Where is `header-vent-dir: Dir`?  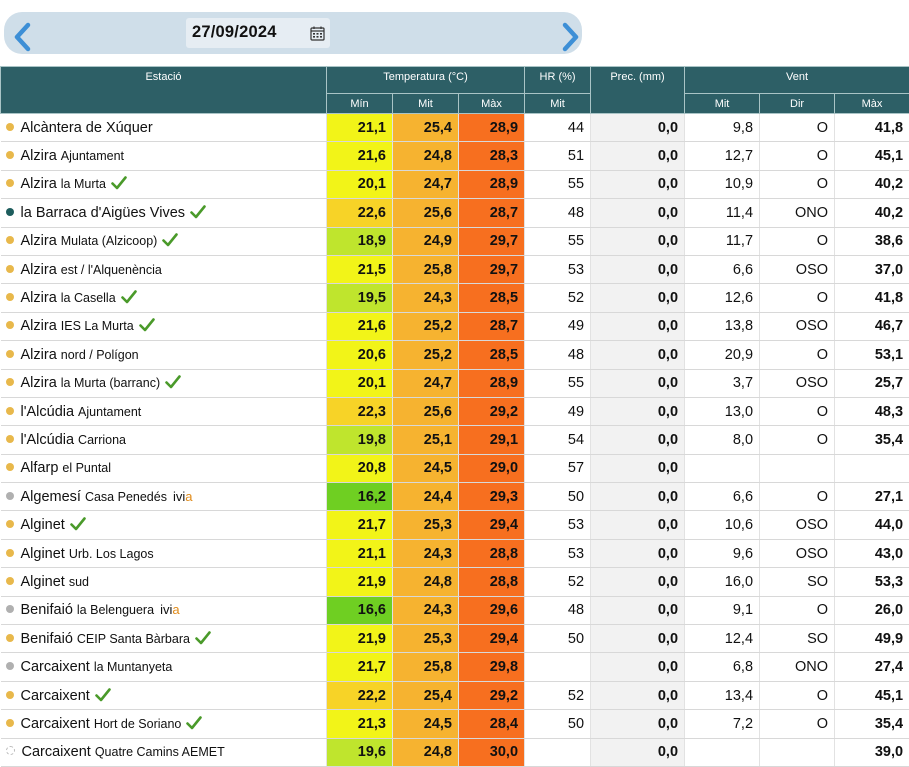
header-vent-dir: Dir is located at coordinates (797, 104).